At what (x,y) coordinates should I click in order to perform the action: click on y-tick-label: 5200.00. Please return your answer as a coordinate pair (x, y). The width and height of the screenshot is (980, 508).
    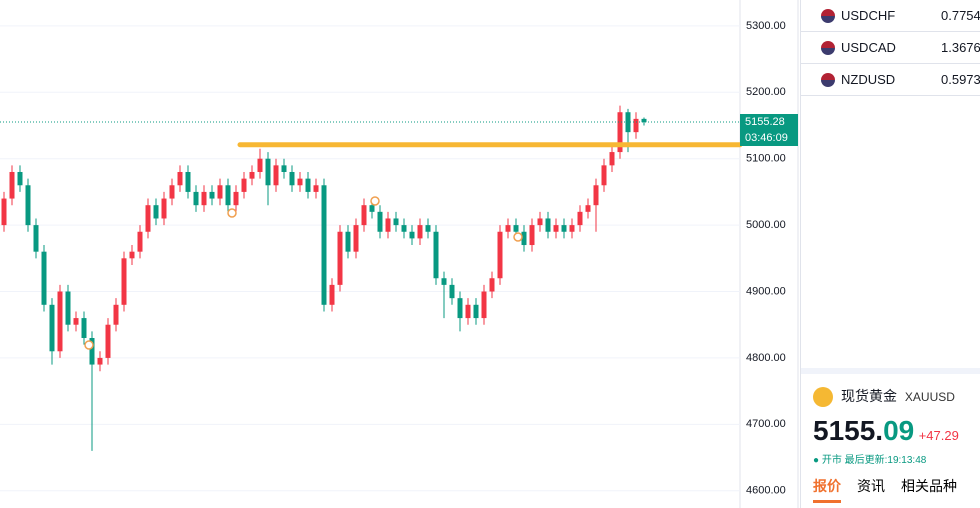
    Looking at the image, I should click on (766, 92).